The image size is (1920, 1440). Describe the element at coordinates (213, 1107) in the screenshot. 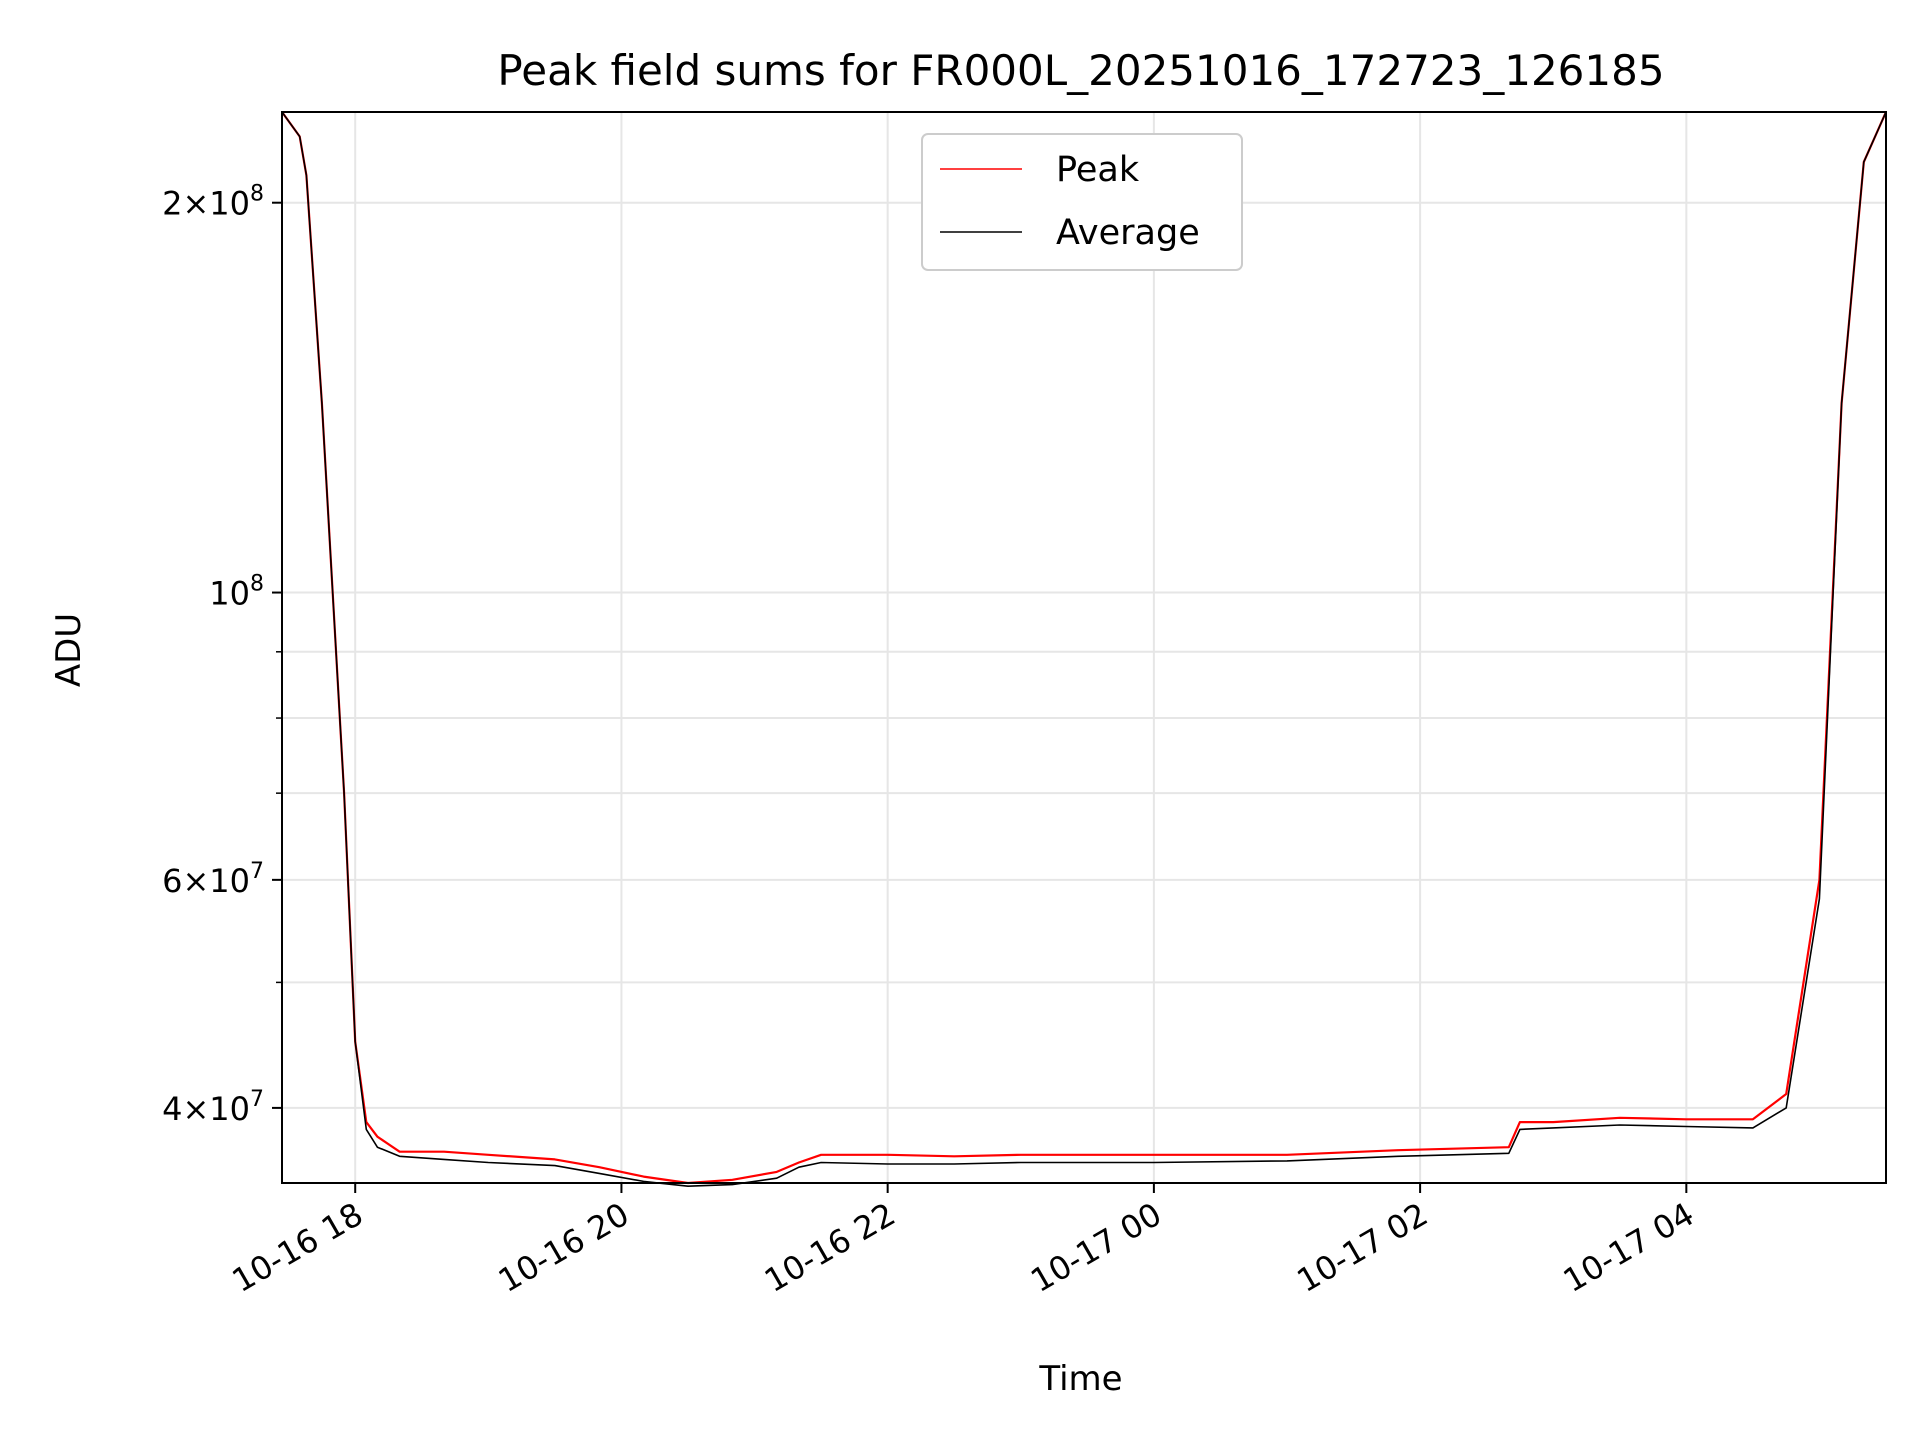

I see `y-tick-label-0: 4×107` at that location.